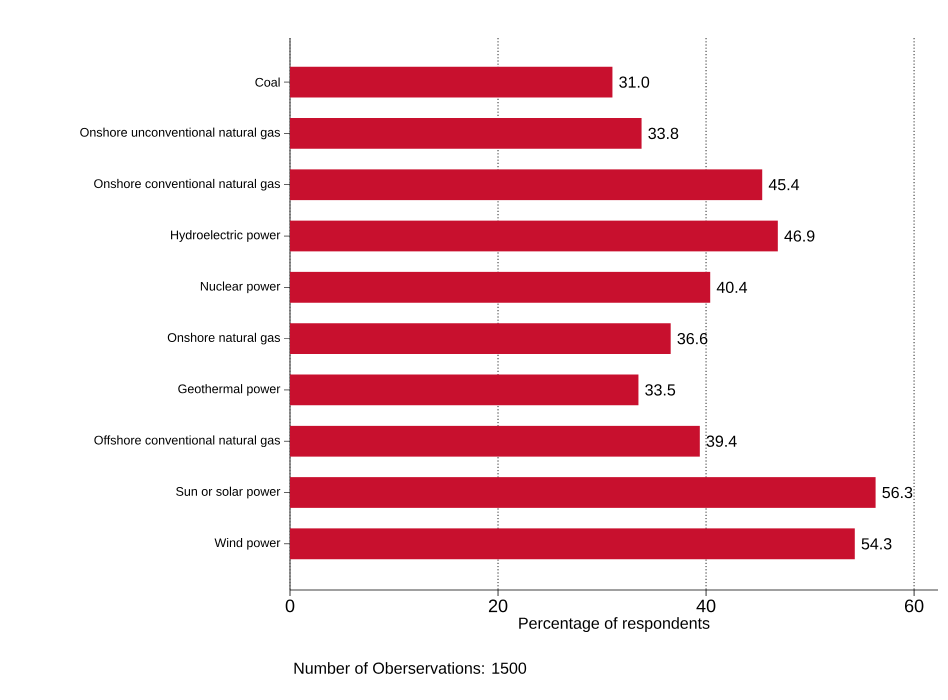  What do you see at coordinates (187, 184) in the screenshot?
I see `y-tick-label: Onshore conventional natural gas` at bounding box center [187, 184].